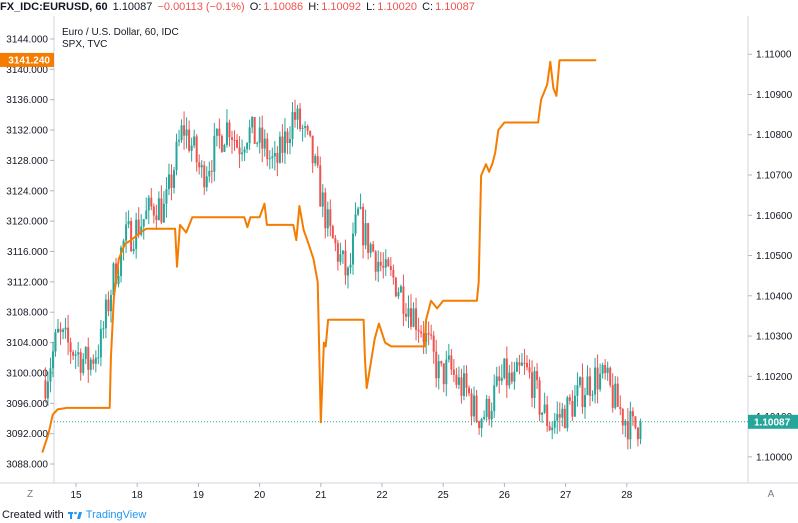  I want to click on footer-brand: TradingView, so click(116, 515).